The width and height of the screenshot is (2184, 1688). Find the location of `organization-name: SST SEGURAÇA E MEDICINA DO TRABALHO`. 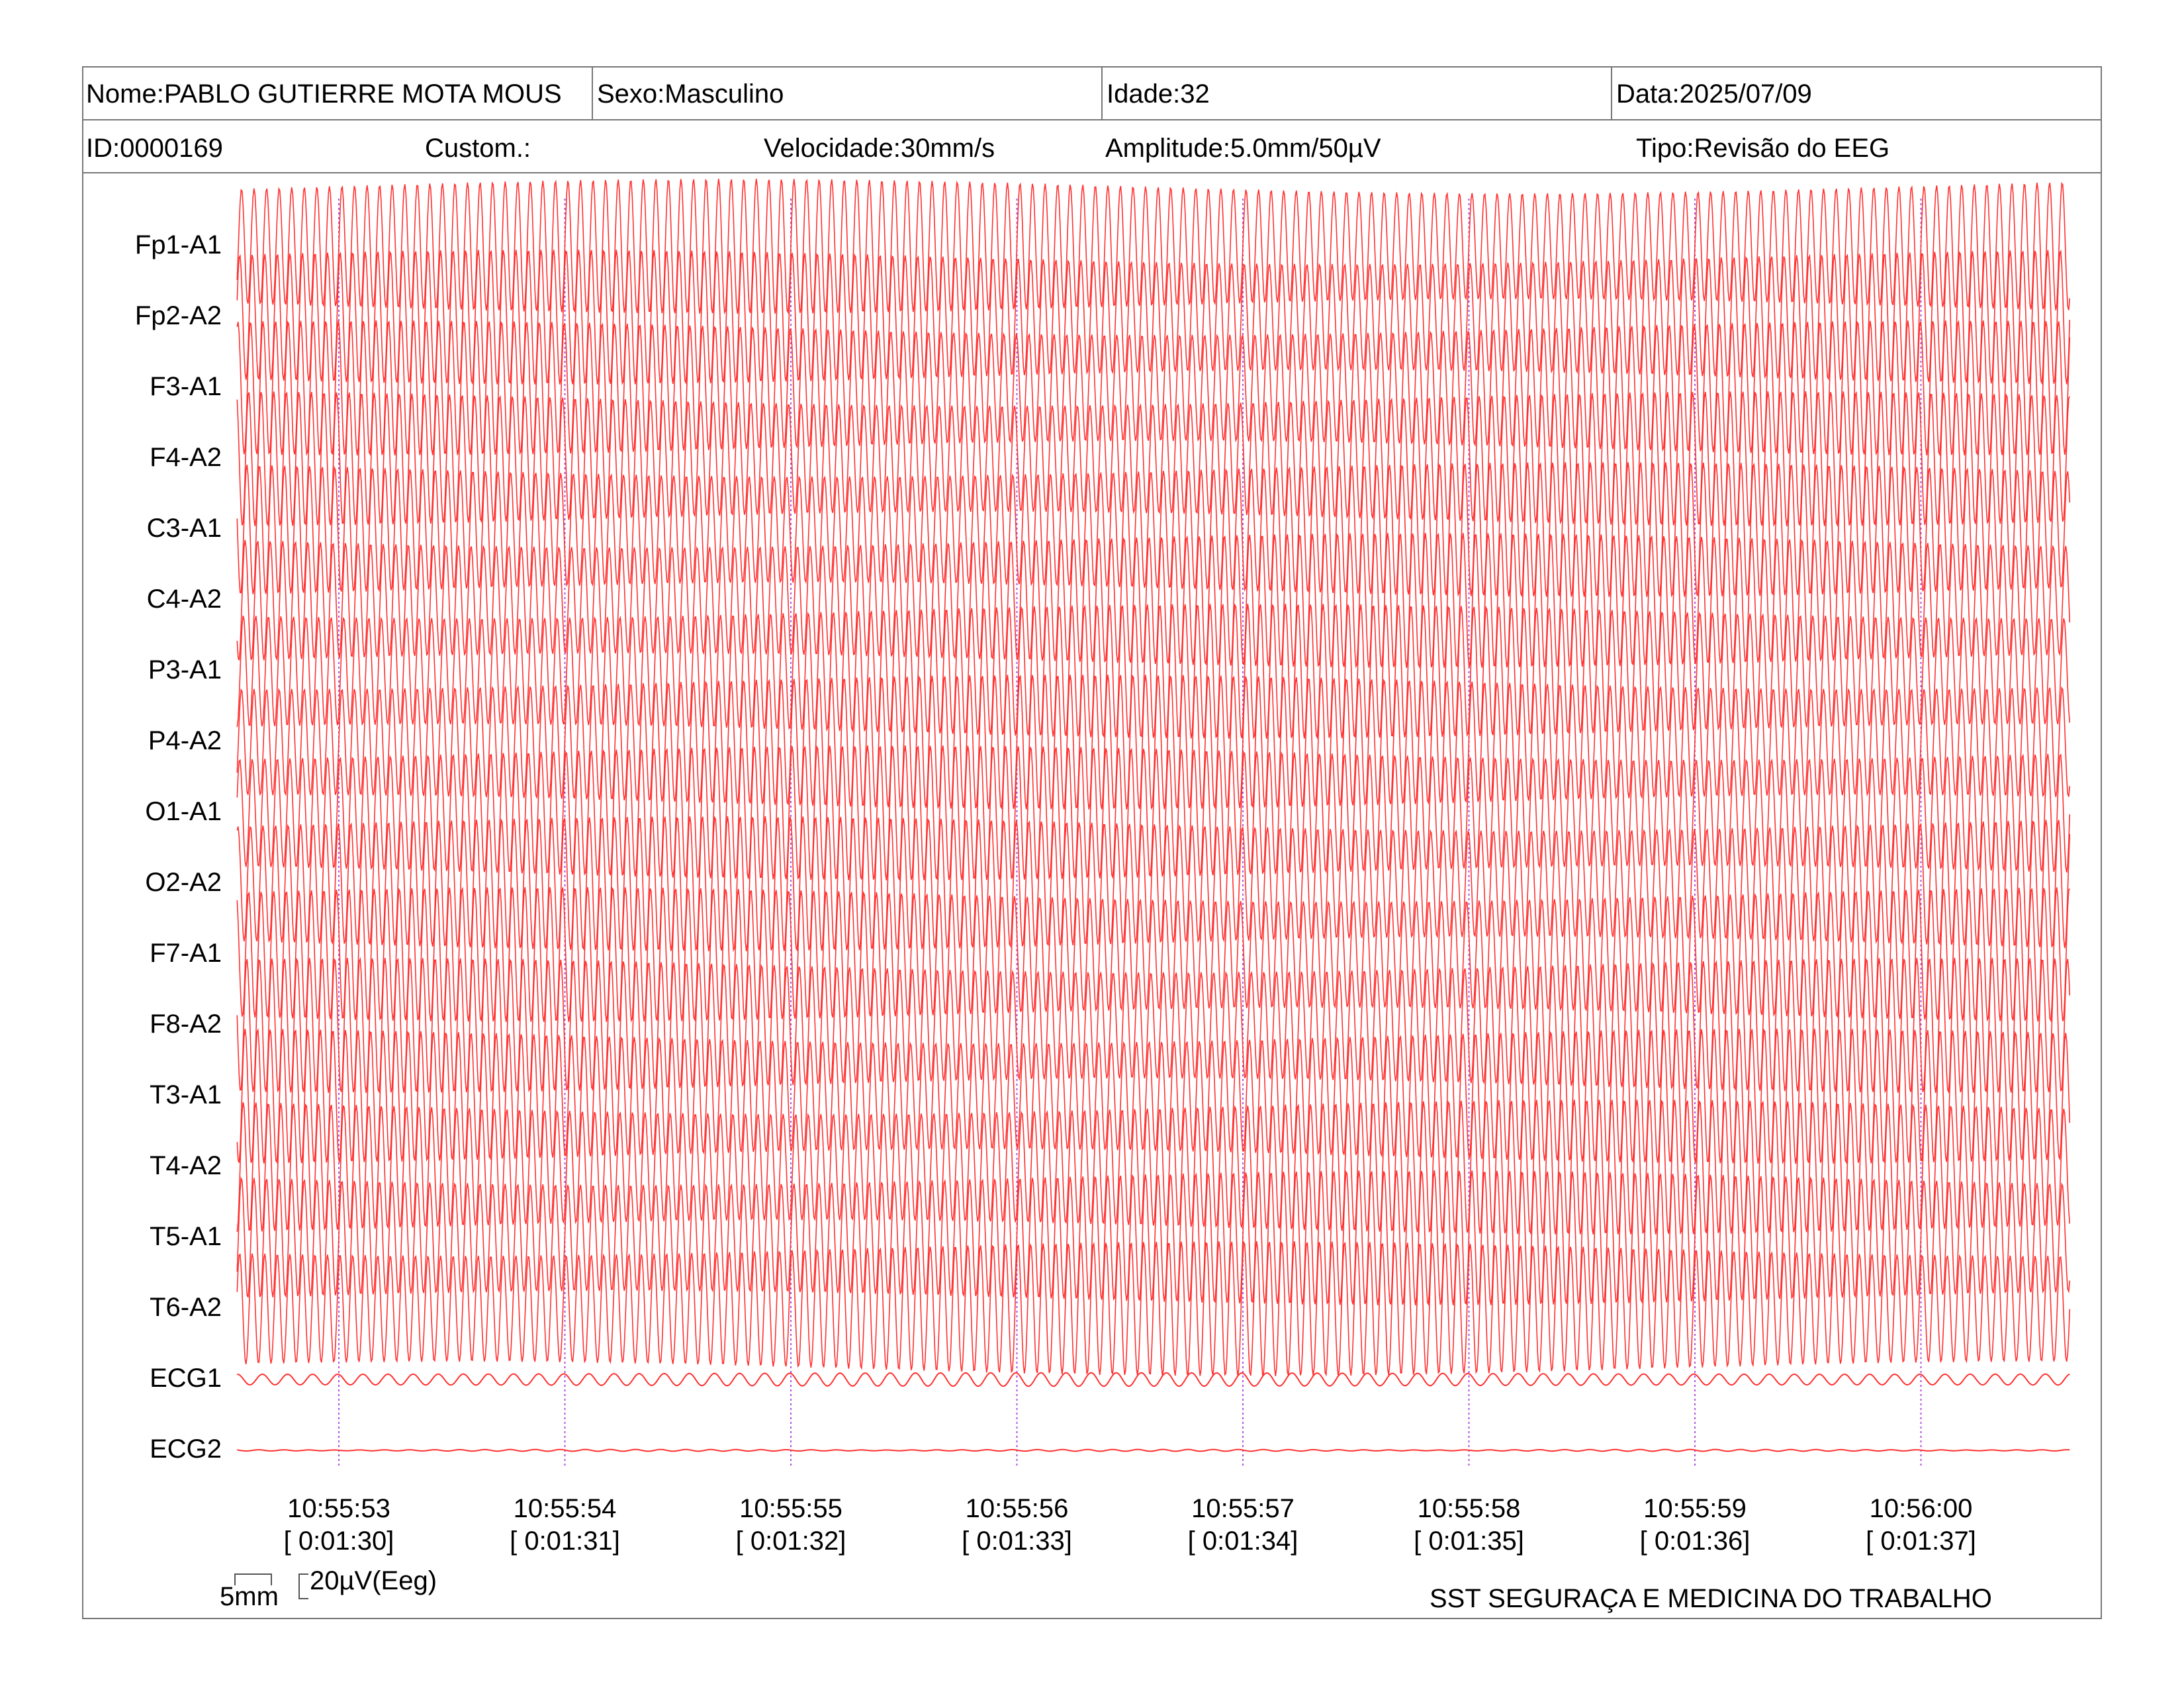

organization-name: SST SEGURAÇA E MEDICINA DO TRABALHO is located at coordinates (1711, 1598).